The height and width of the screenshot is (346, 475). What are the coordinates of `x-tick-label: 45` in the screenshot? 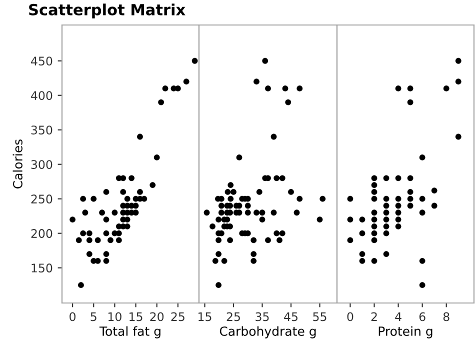 It's located at (291, 317).